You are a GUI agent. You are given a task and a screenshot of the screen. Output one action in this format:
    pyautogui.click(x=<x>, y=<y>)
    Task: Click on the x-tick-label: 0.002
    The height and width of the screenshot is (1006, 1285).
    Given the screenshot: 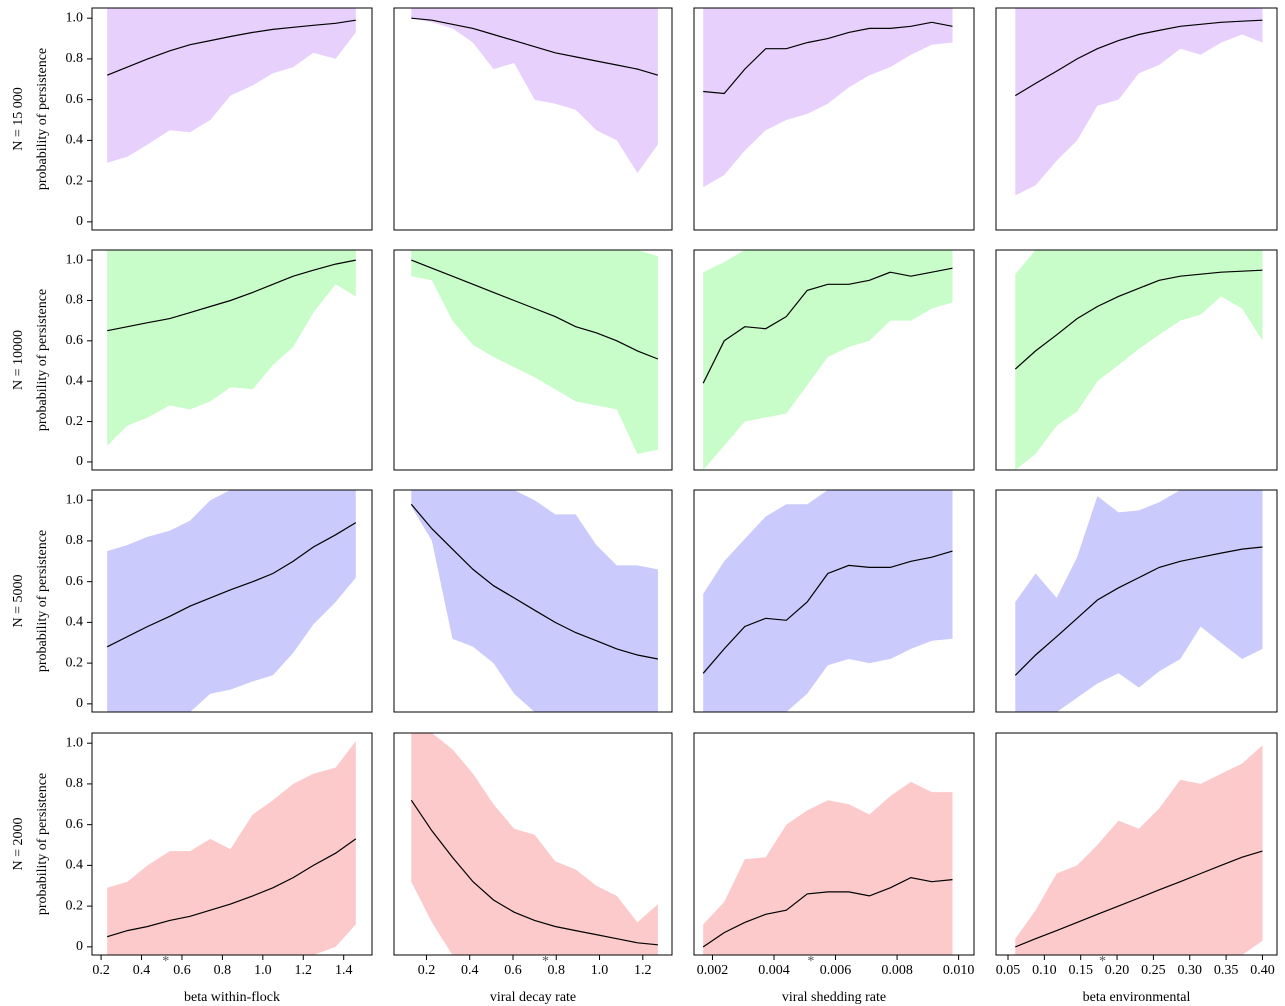 What is the action you would take?
    pyautogui.click(x=713, y=970)
    